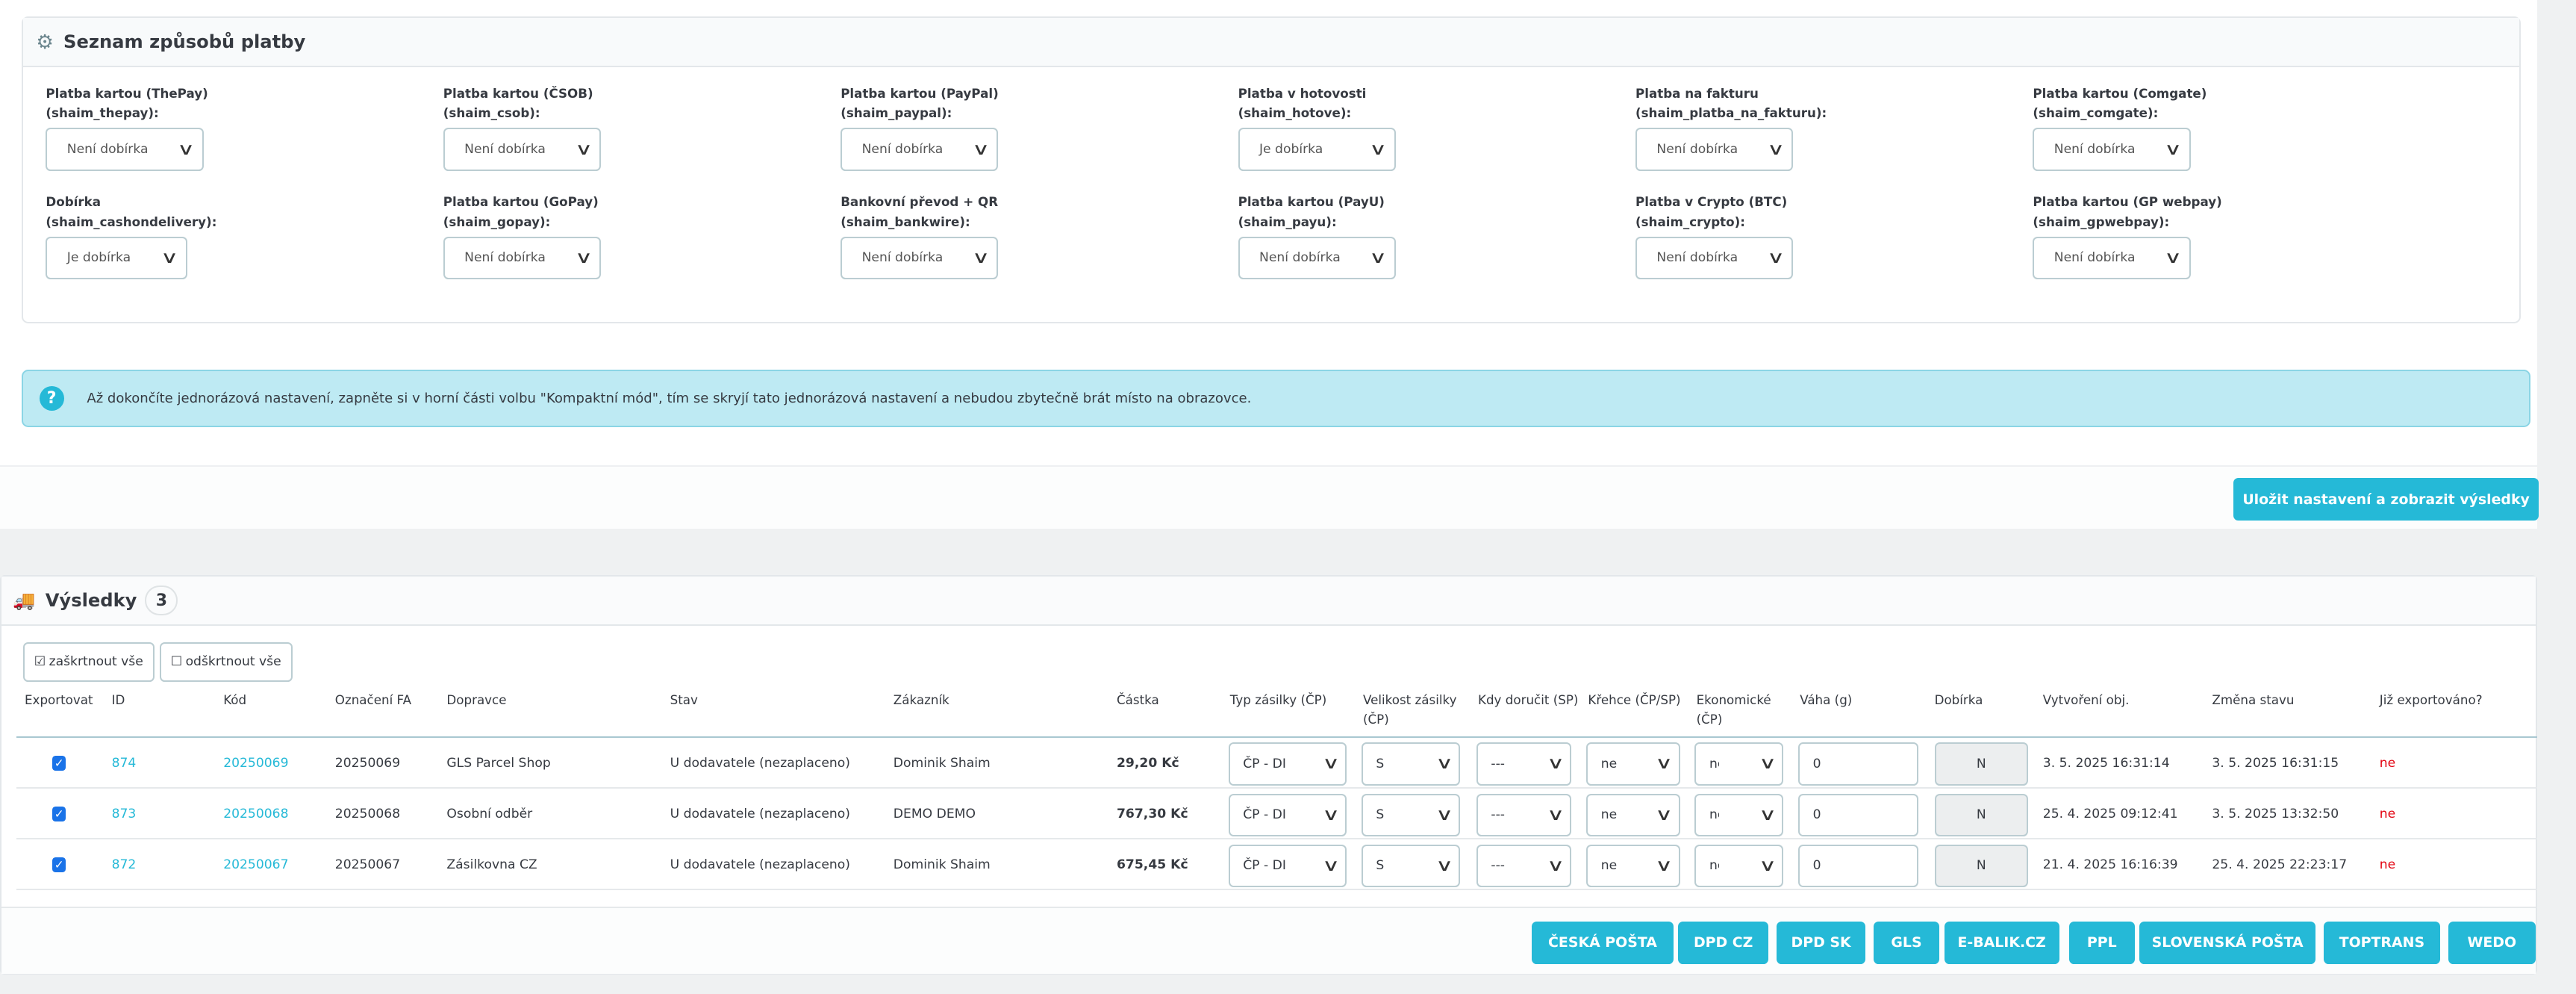 The height and width of the screenshot is (994, 2576). I want to click on customer: Dominik Shaim, so click(942, 865).